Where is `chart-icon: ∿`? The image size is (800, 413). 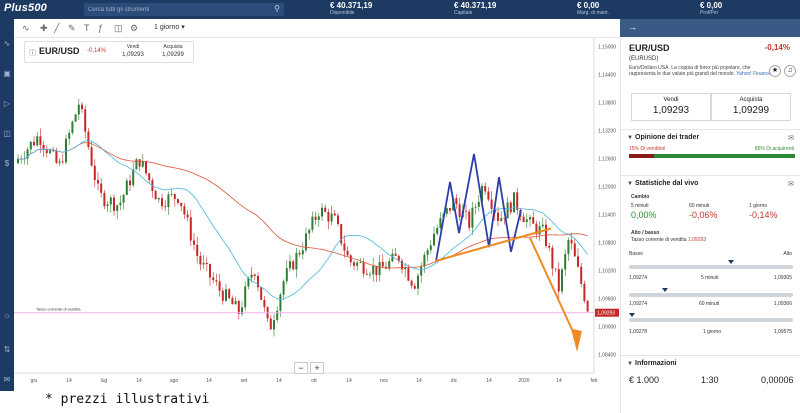 chart-icon: ∿ is located at coordinates (7, 43).